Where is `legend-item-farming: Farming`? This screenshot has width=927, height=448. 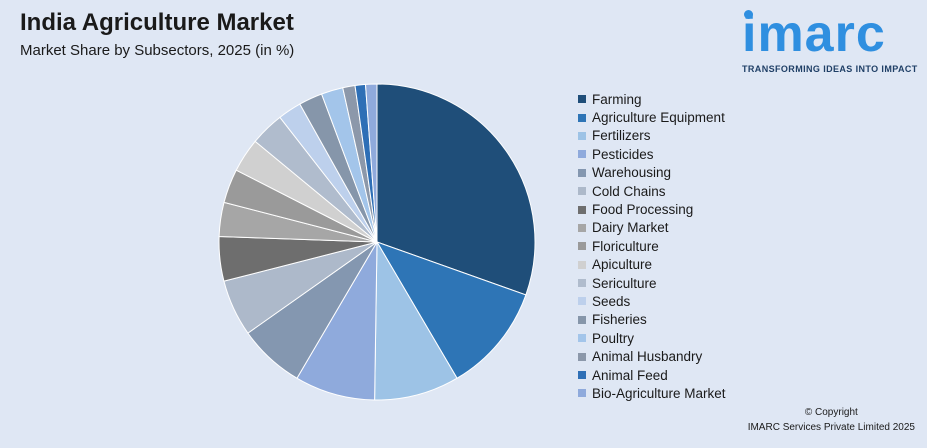
legend-item-farming: Farming is located at coordinates (652, 99).